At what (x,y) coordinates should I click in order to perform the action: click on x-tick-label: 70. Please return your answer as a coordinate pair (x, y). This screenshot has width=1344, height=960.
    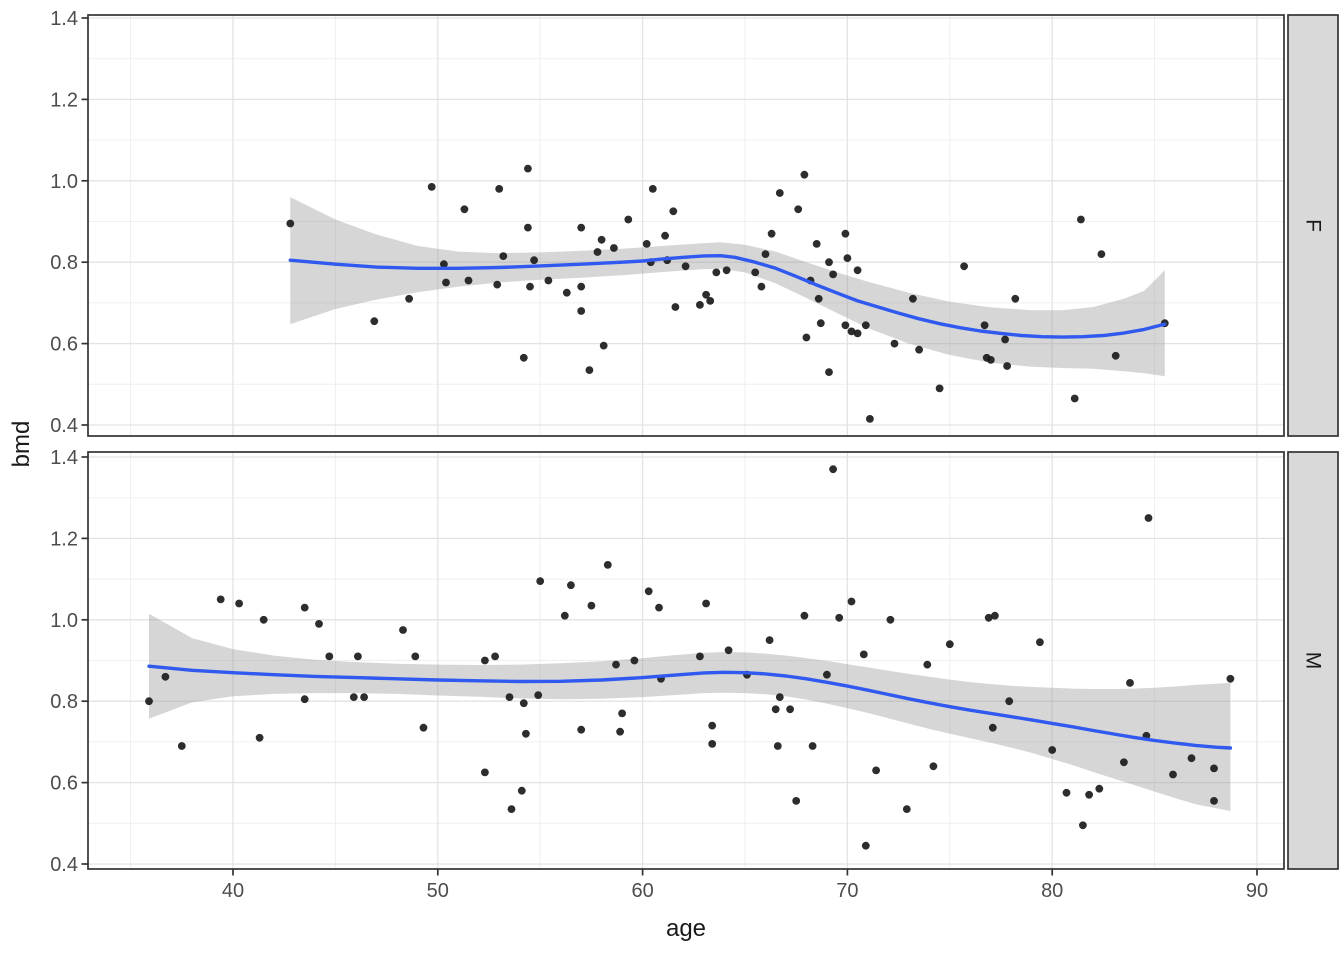
    Looking at the image, I should click on (847, 891).